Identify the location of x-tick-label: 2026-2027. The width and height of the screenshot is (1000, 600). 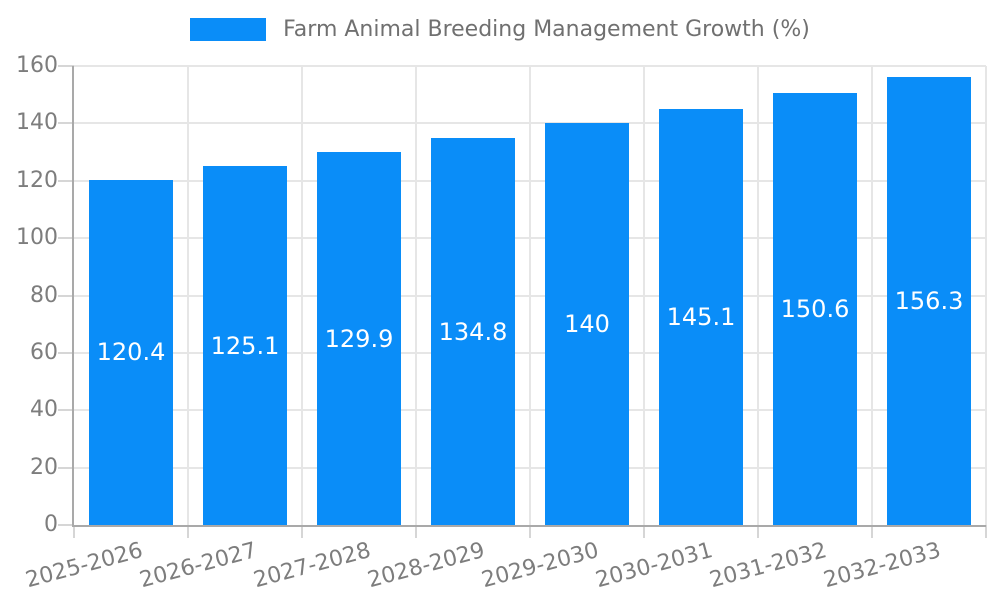
(198, 566).